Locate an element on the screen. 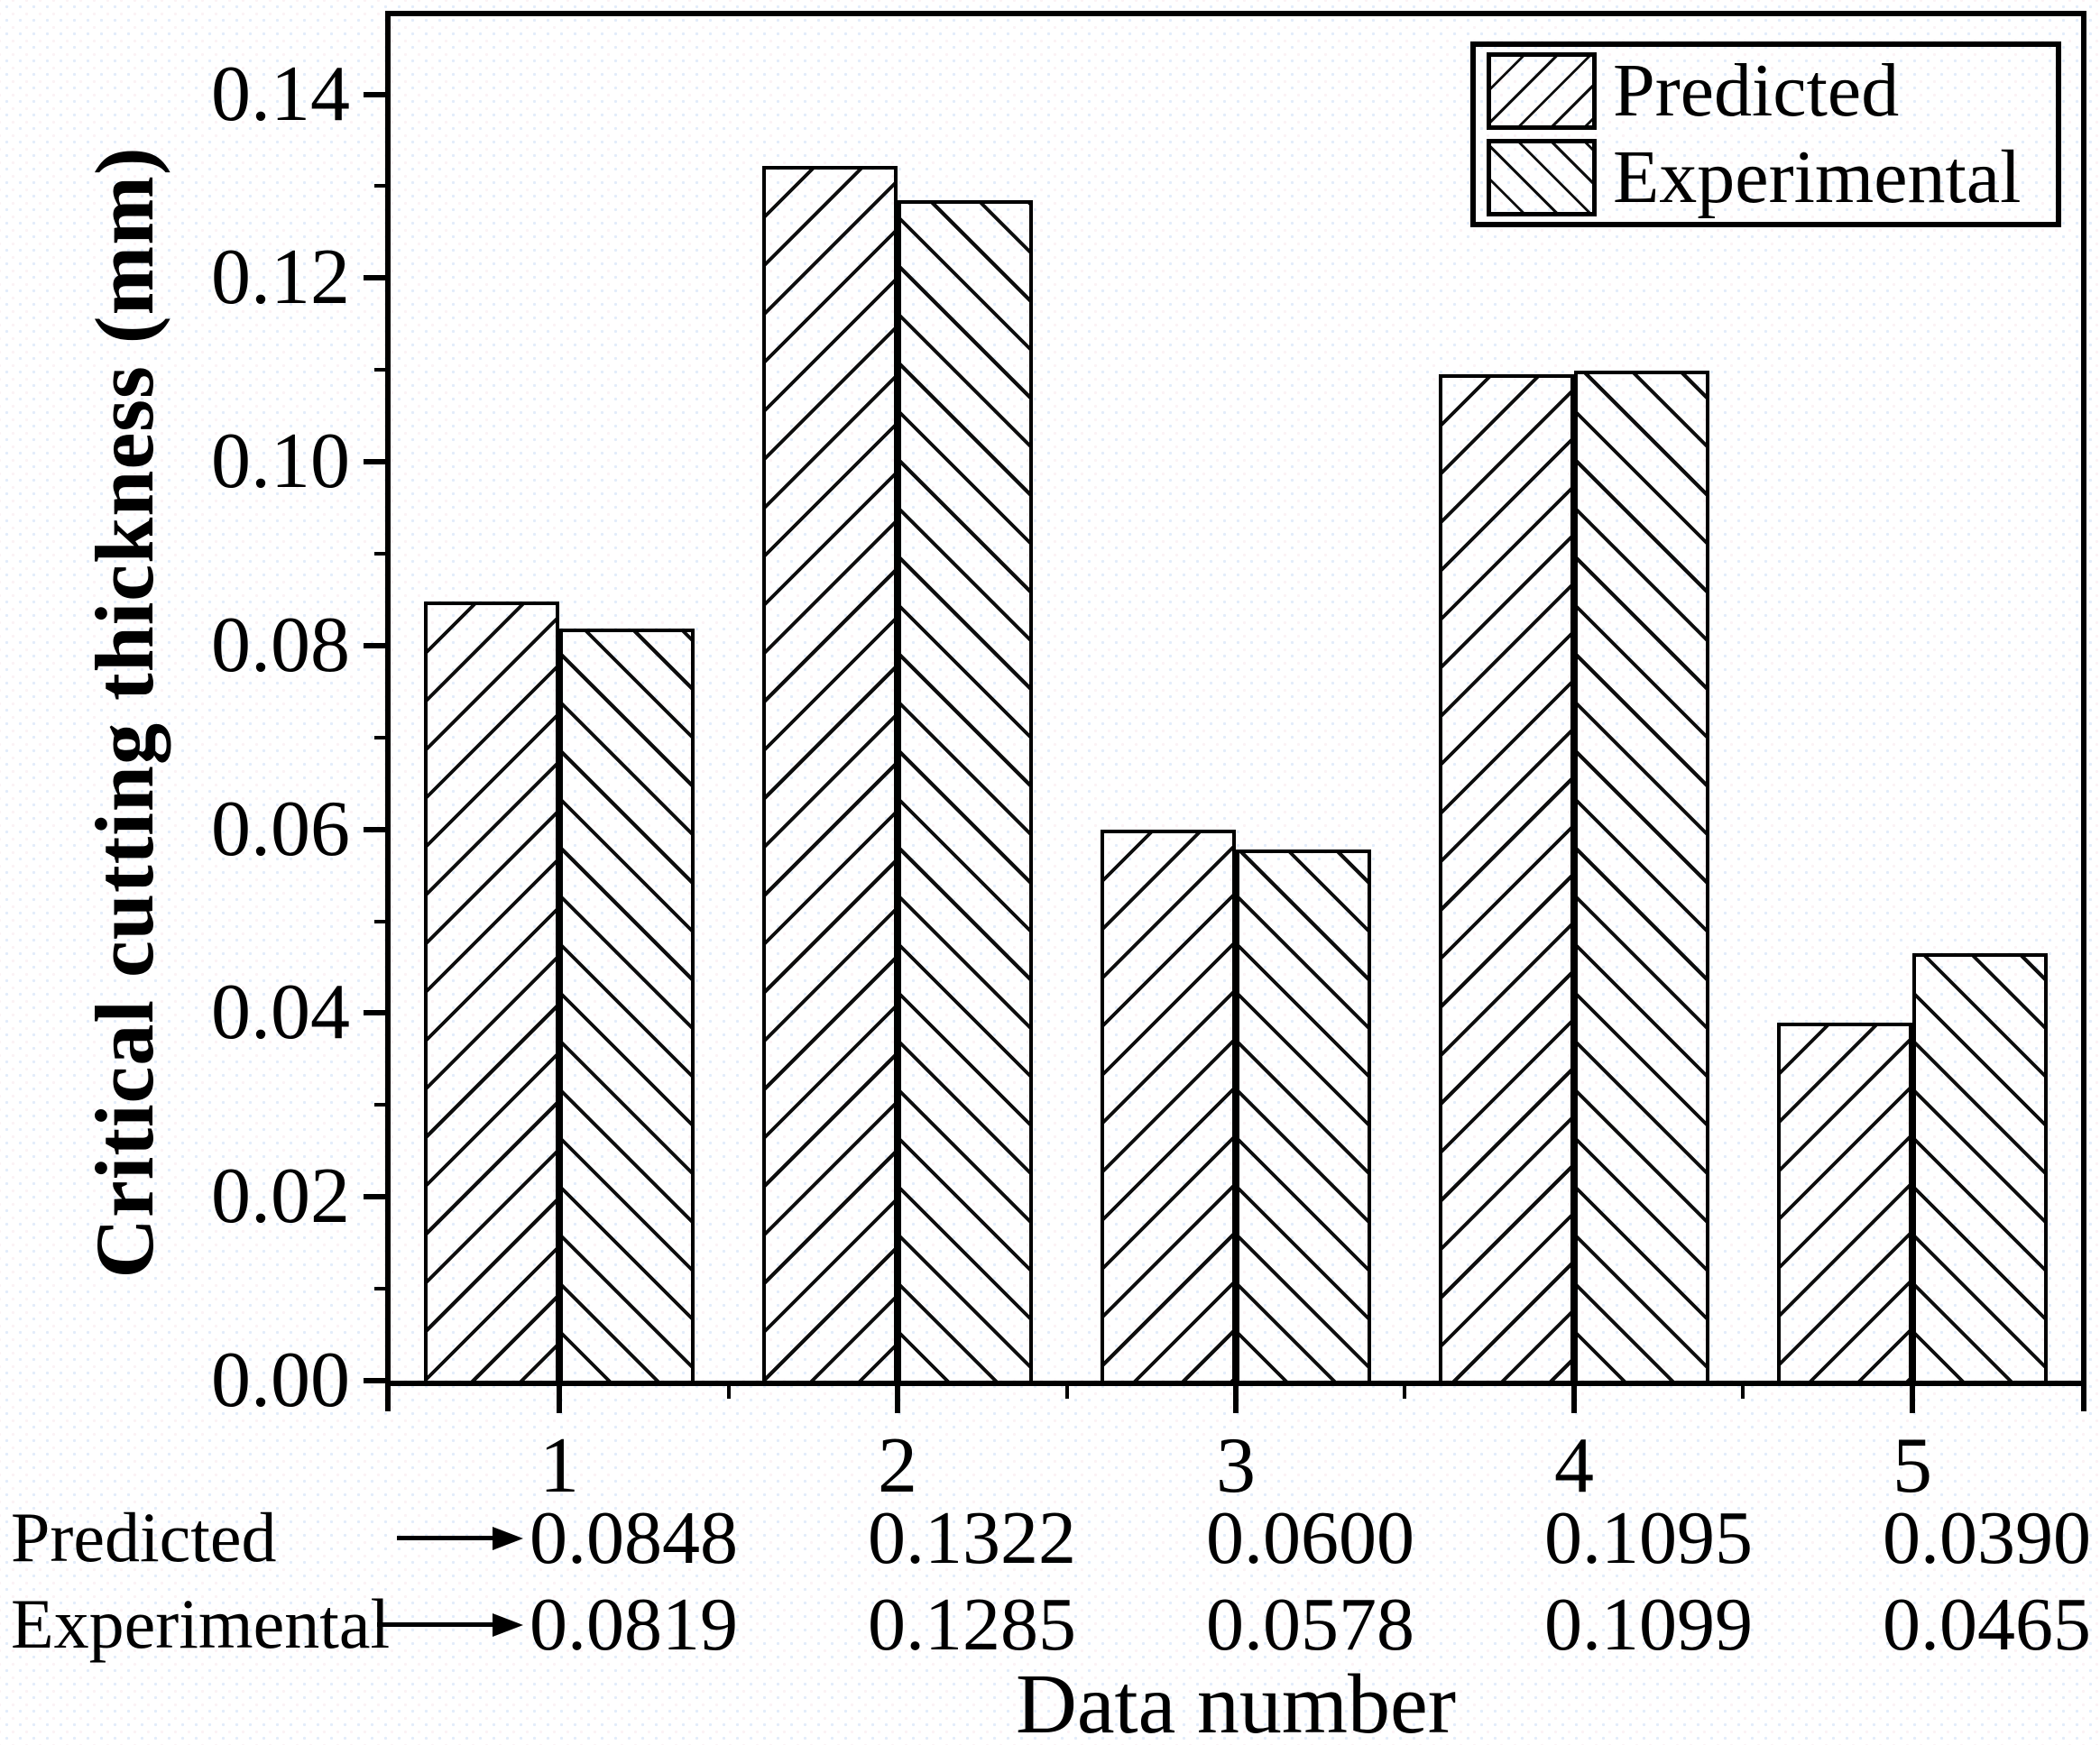 The image size is (2100, 1745). table-value-predicted-1: 0.0848 is located at coordinates (634, 1538).